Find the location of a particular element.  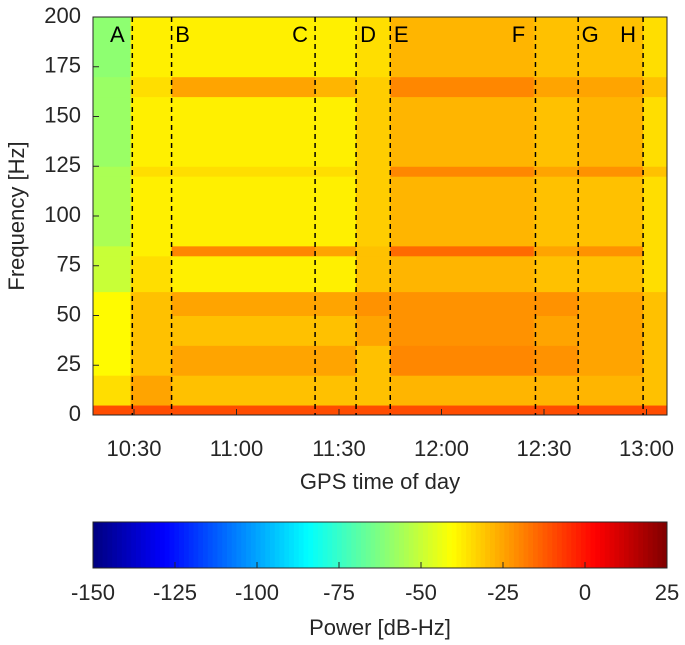

x-tick-label: 11:30 is located at coordinates (338, 448).